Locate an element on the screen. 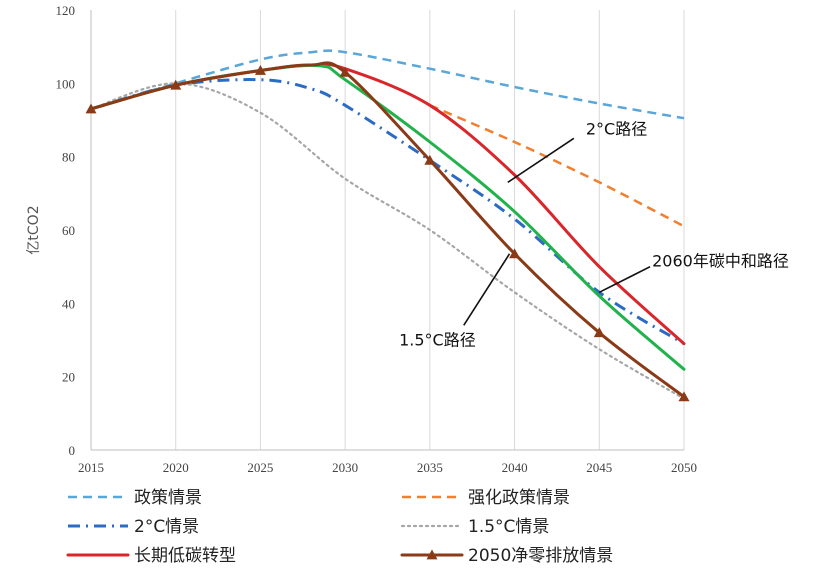 This screenshot has height=573, width=823. y-tick-label: 0 is located at coordinates (72, 450).